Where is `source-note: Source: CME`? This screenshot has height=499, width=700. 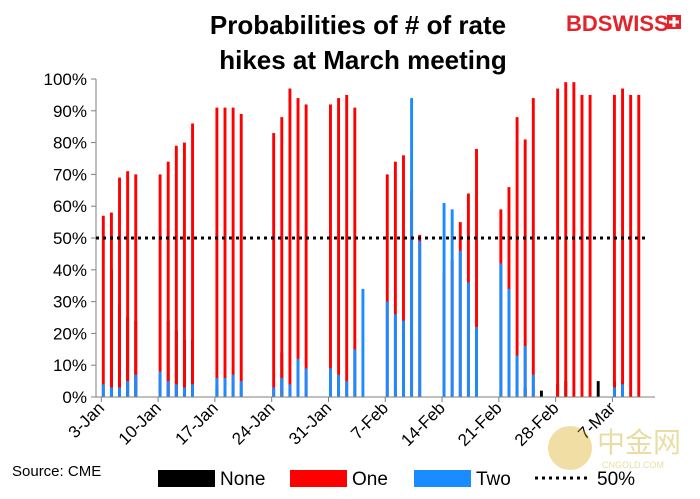 source-note: Source: CME is located at coordinates (56, 471).